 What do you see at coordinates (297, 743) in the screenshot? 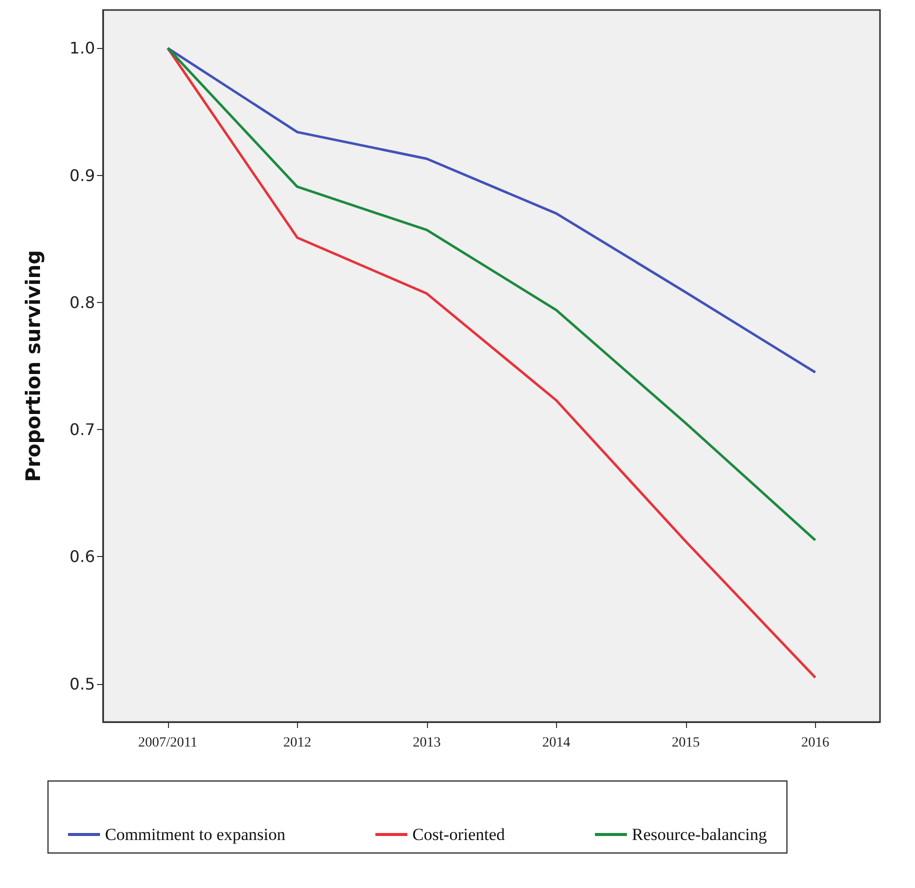
I see `x-tick-label: 2012` at bounding box center [297, 743].